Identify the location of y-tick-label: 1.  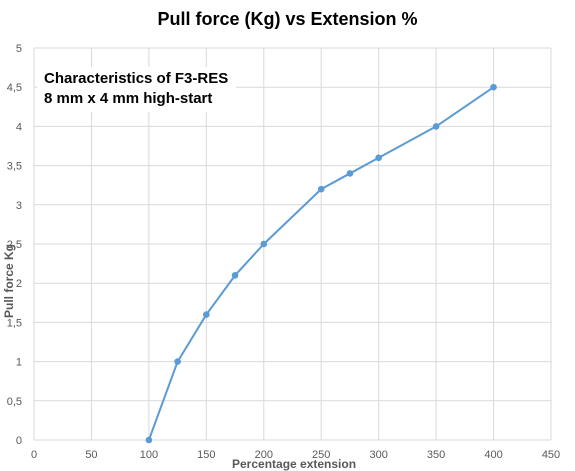
(19, 363).